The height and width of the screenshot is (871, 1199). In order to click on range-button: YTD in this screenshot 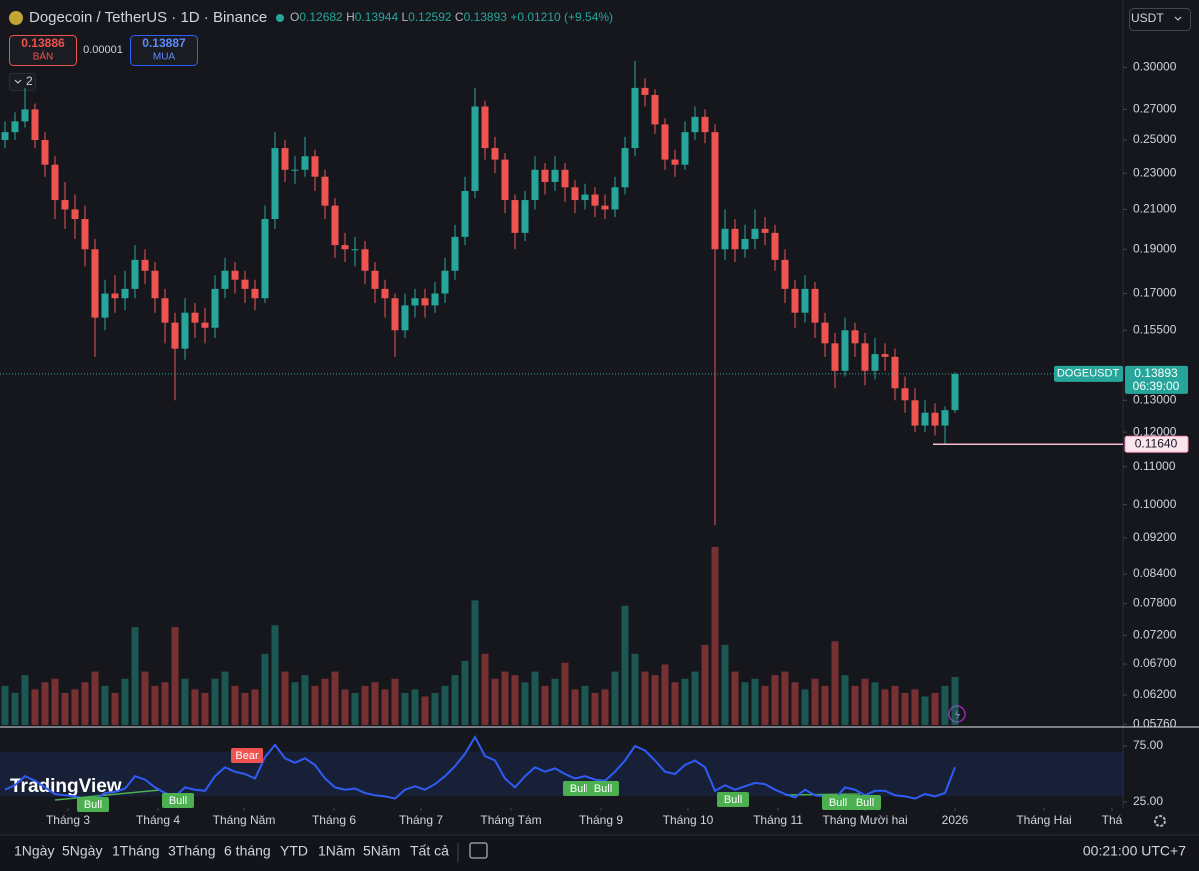, I will do `click(294, 851)`.